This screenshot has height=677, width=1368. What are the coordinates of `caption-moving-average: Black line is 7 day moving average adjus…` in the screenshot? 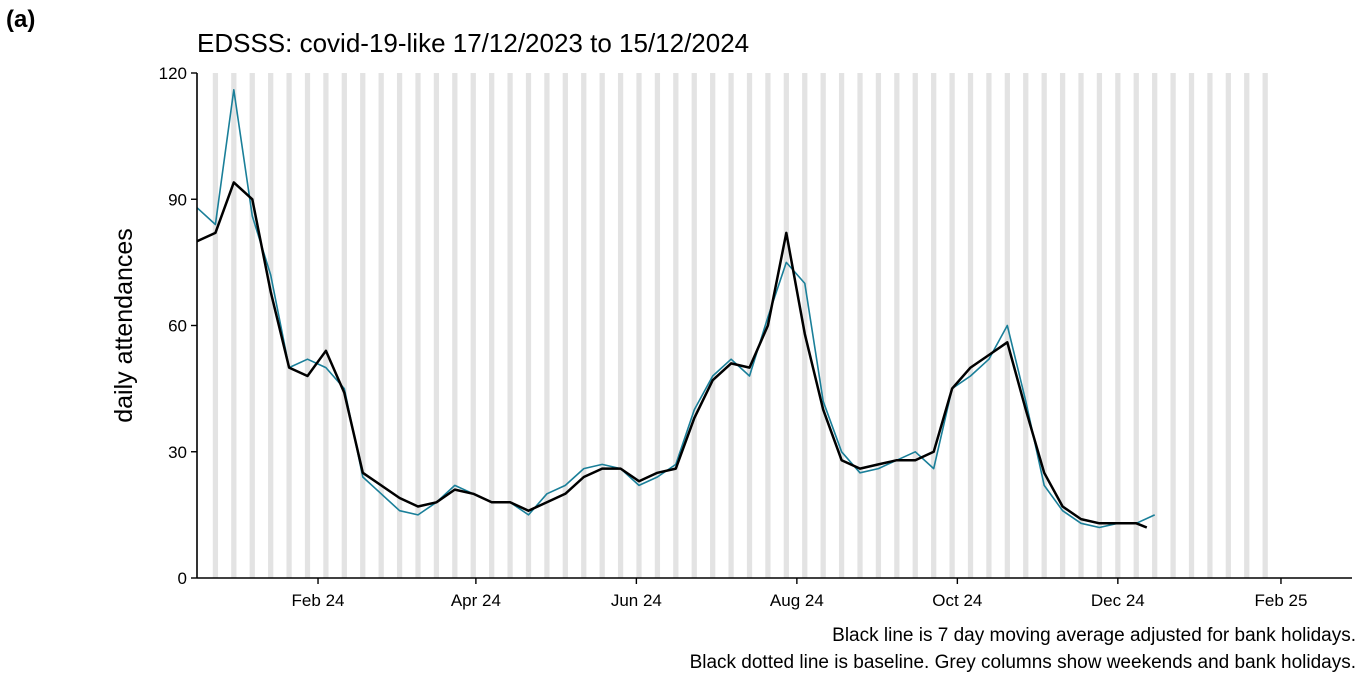 It's located at (1094, 635).